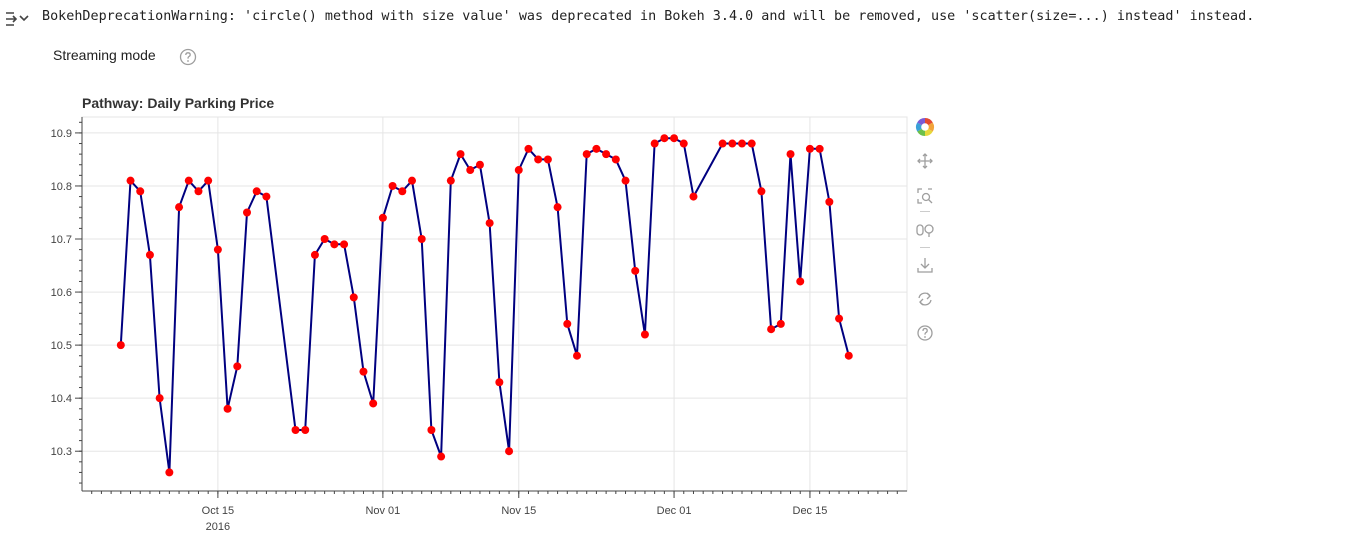 The image size is (1372, 543). What do you see at coordinates (18, 19) in the screenshot?
I see `output-collapse-icon` at bounding box center [18, 19].